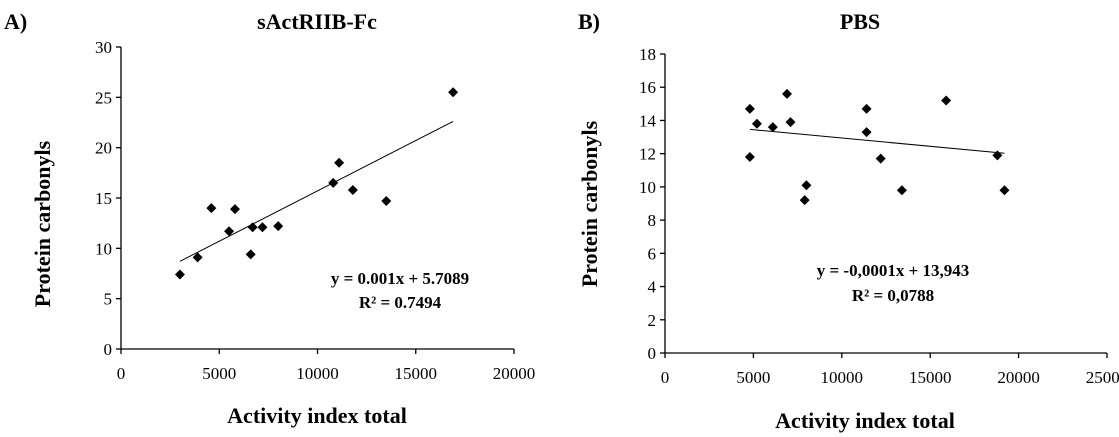 Image resolution: width=1119 pixels, height=437 pixels. I want to click on panel-a-y-tick-label: 25, so click(103, 97).